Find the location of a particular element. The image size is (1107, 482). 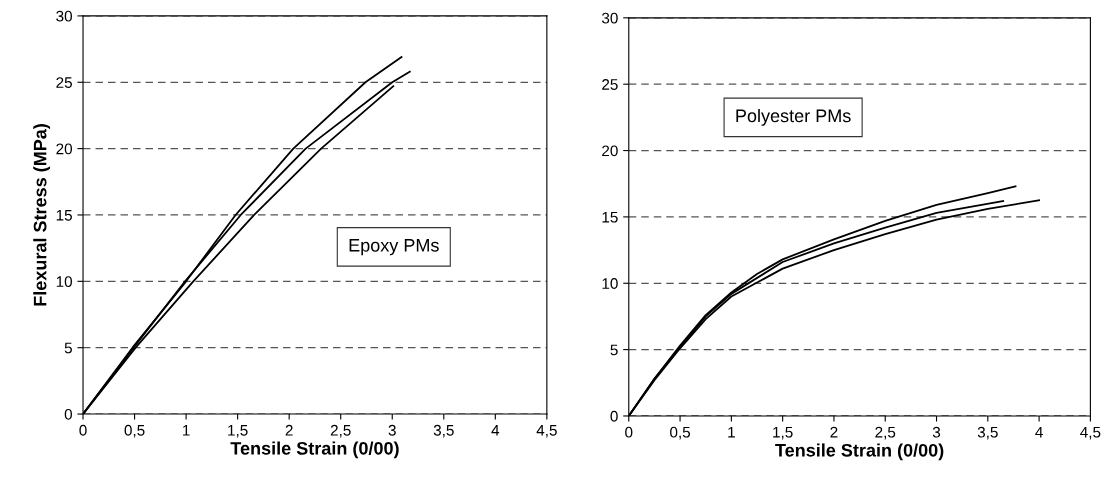

annotation: Polyester PMs is located at coordinates (793, 117).